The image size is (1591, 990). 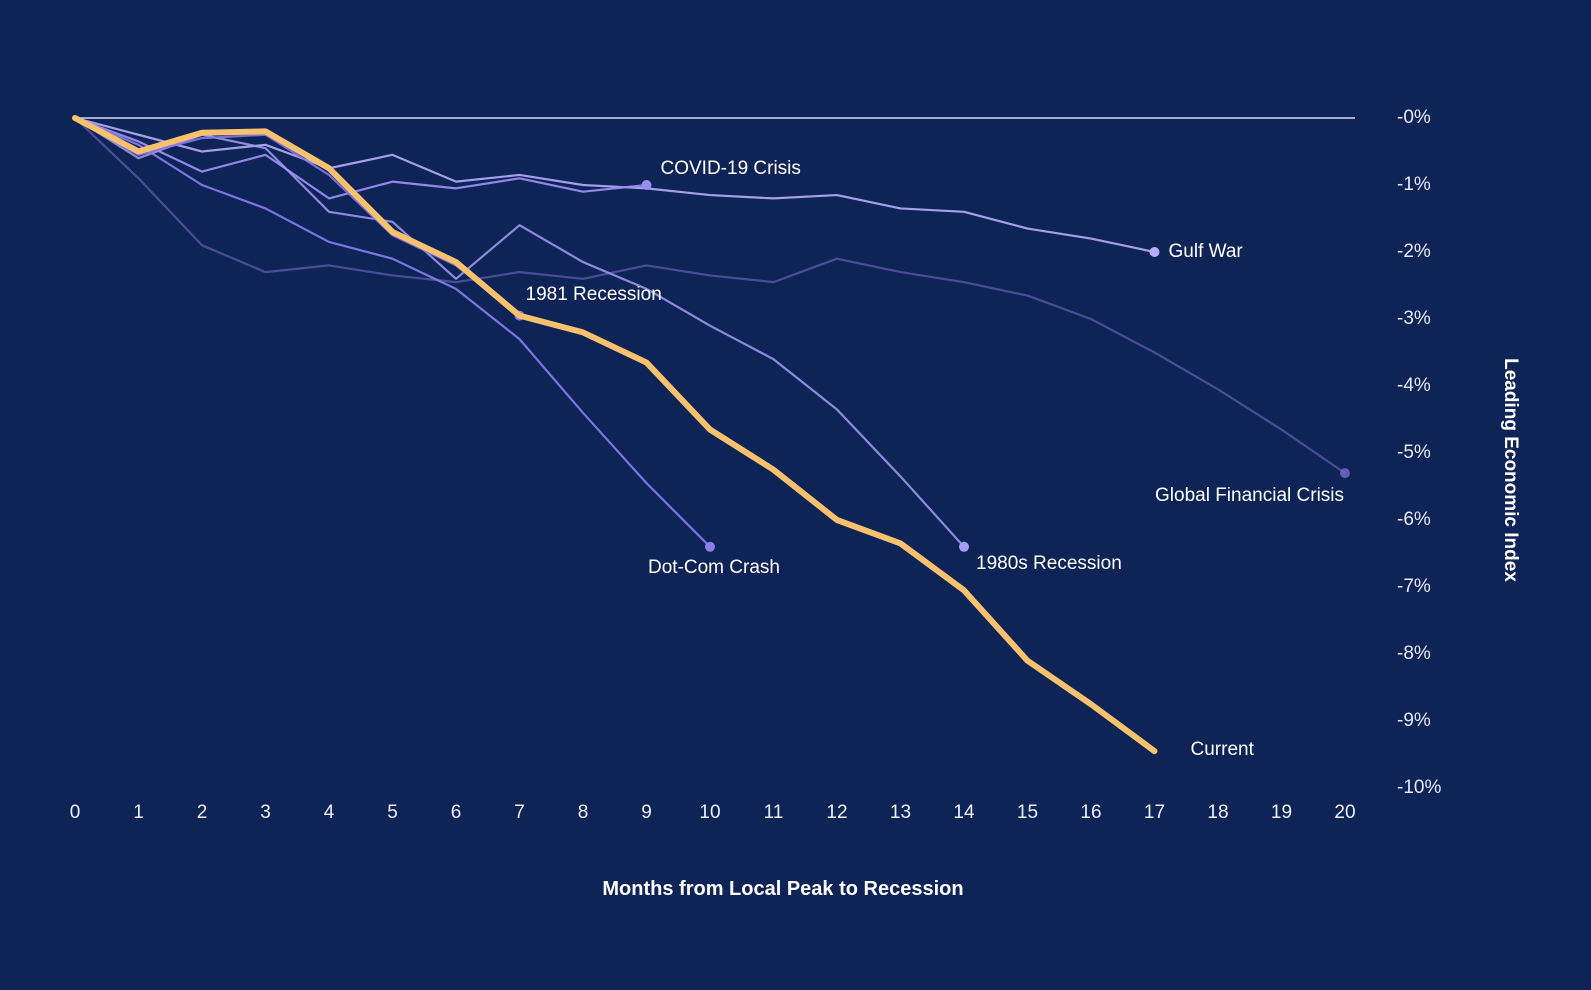 What do you see at coordinates (1205, 251) in the screenshot?
I see `series-label-gulf-war: Gulf War` at bounding box center [1205, 251].